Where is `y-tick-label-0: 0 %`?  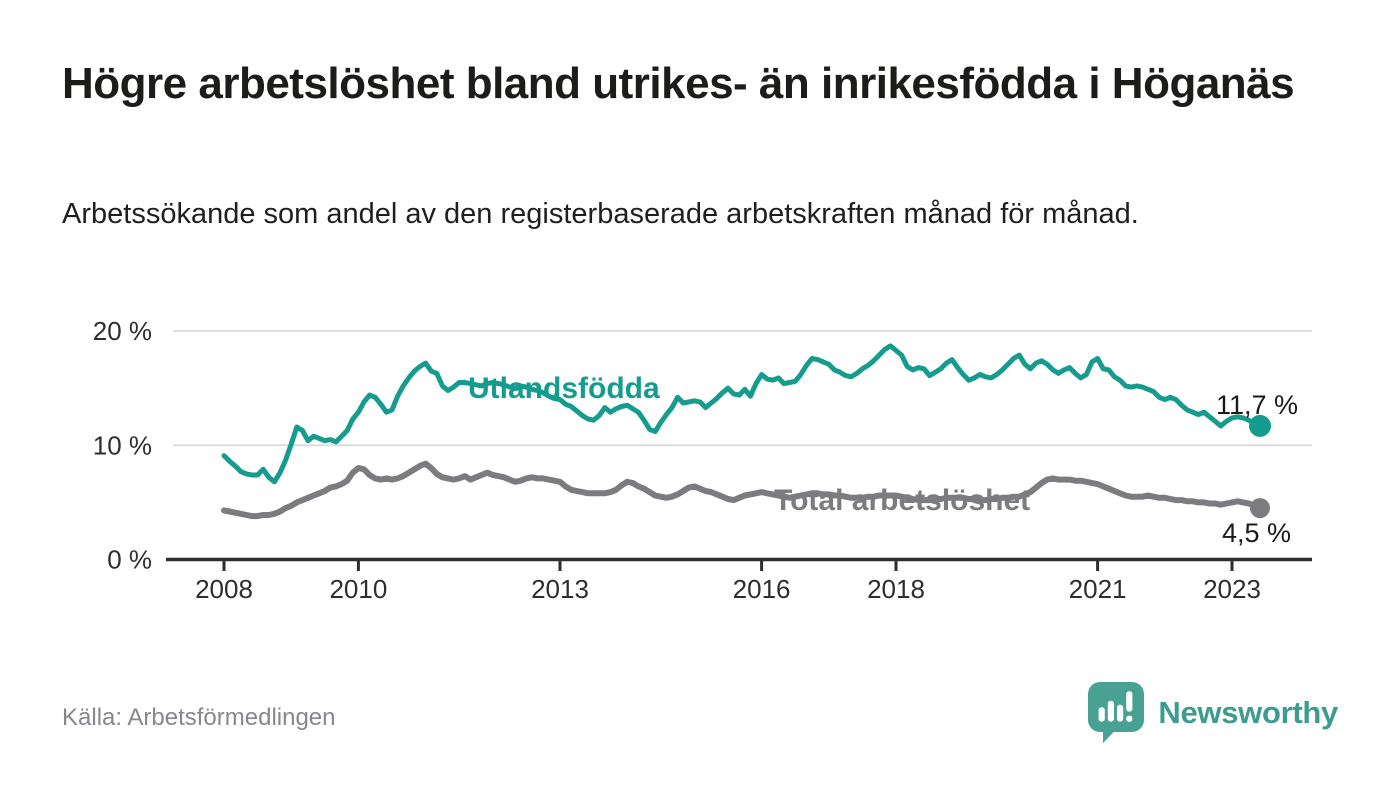
y-tick-label-0: 0 % is located at coordinates (129, 560).